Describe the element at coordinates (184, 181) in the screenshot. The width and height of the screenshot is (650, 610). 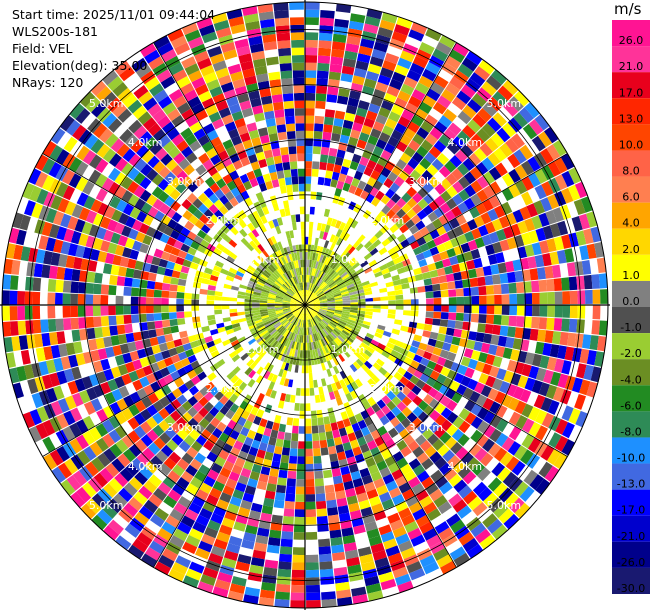
I see `range-ring-label: 3.0km` at that location.